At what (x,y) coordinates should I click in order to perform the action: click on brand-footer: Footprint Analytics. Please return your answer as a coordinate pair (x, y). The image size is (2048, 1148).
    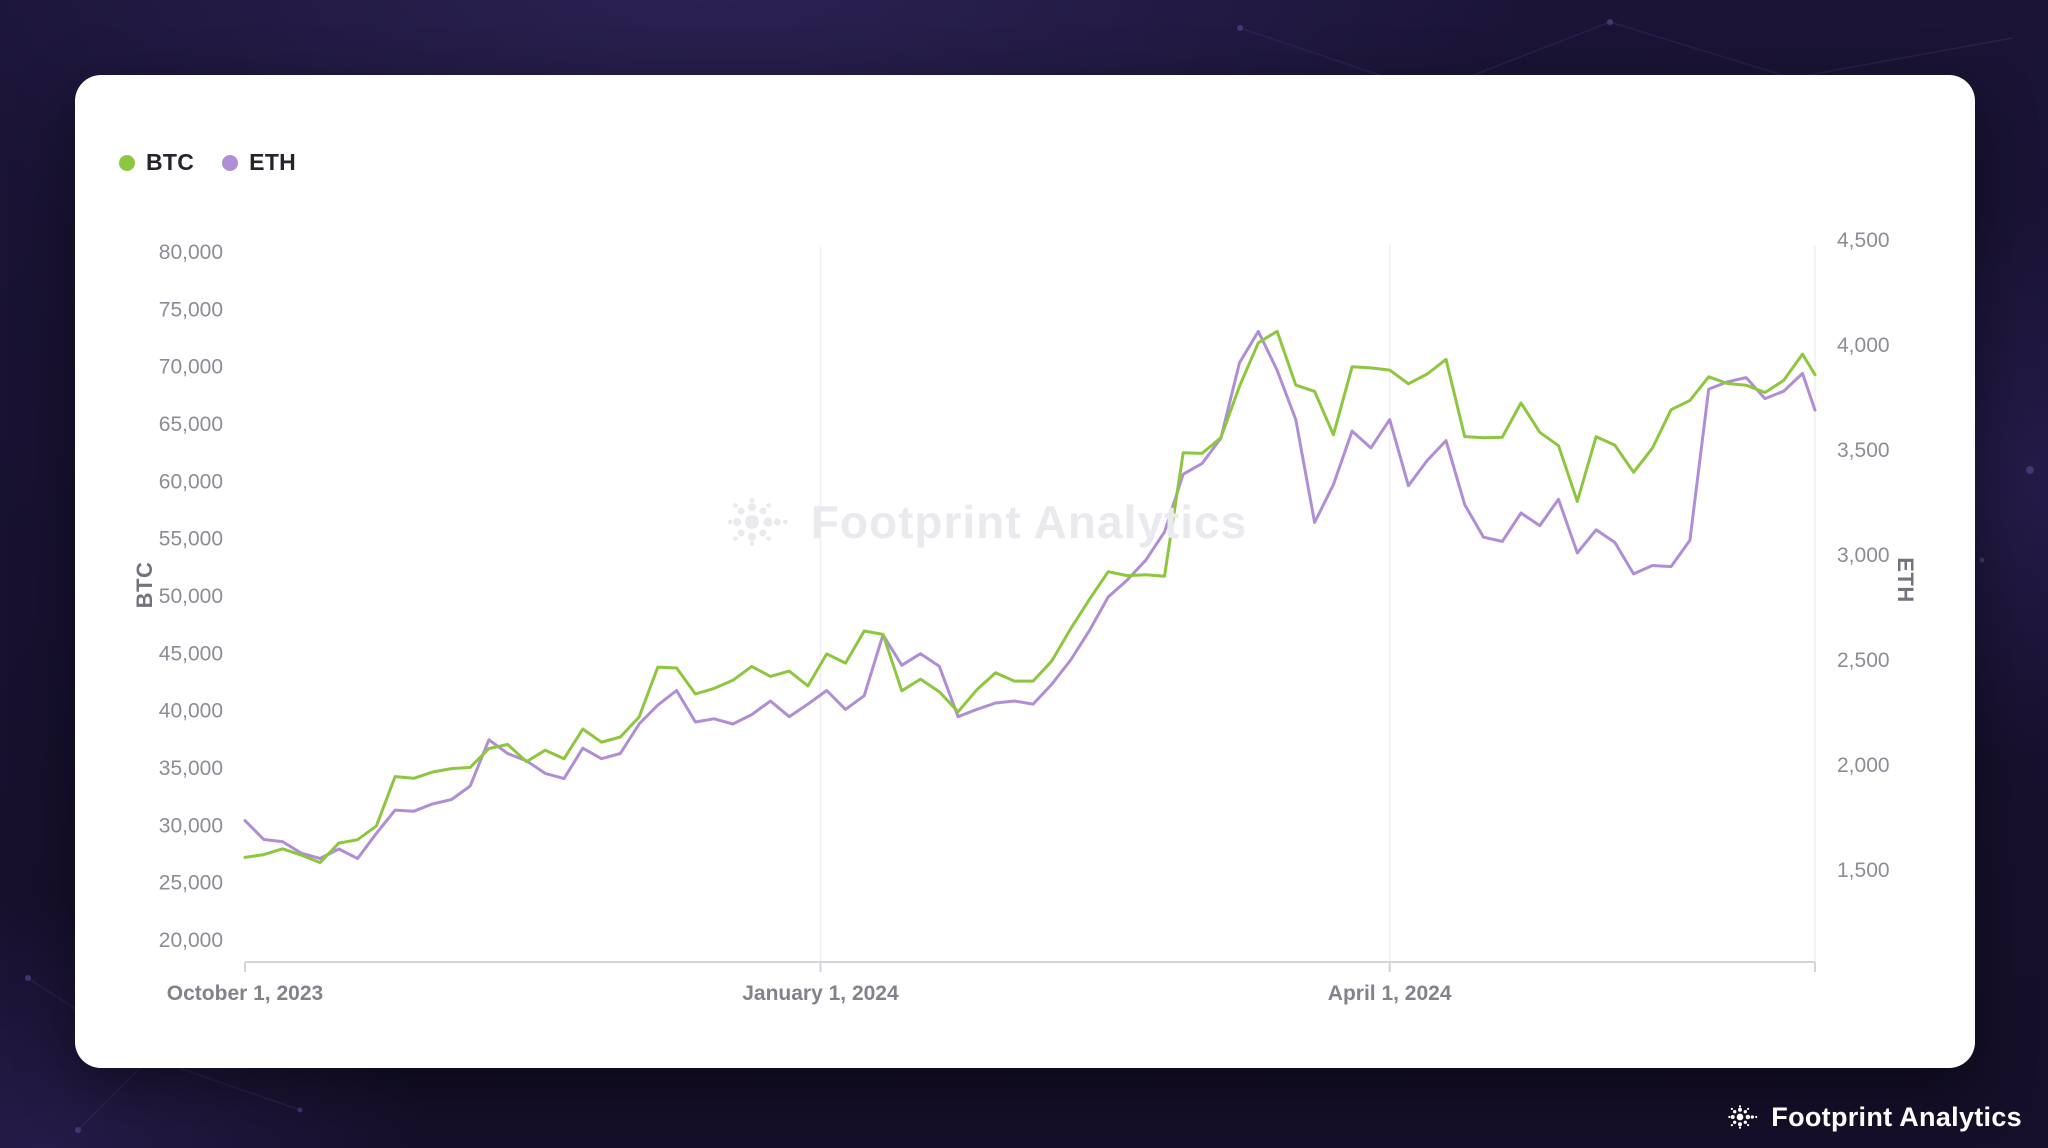
    Looking at the image, I should click on (1871, 1117).